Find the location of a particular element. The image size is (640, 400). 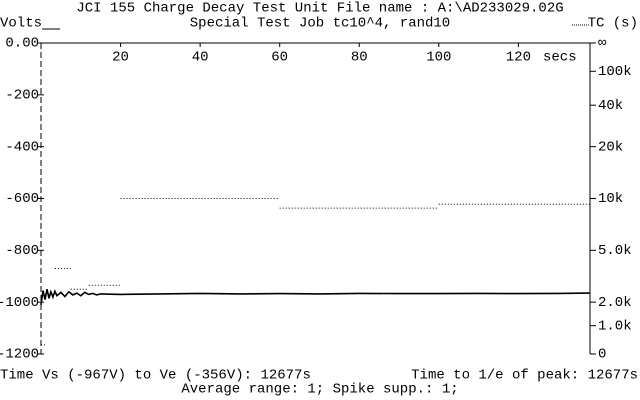

x-tick-label: 120 is located at coordinates (518, 58).